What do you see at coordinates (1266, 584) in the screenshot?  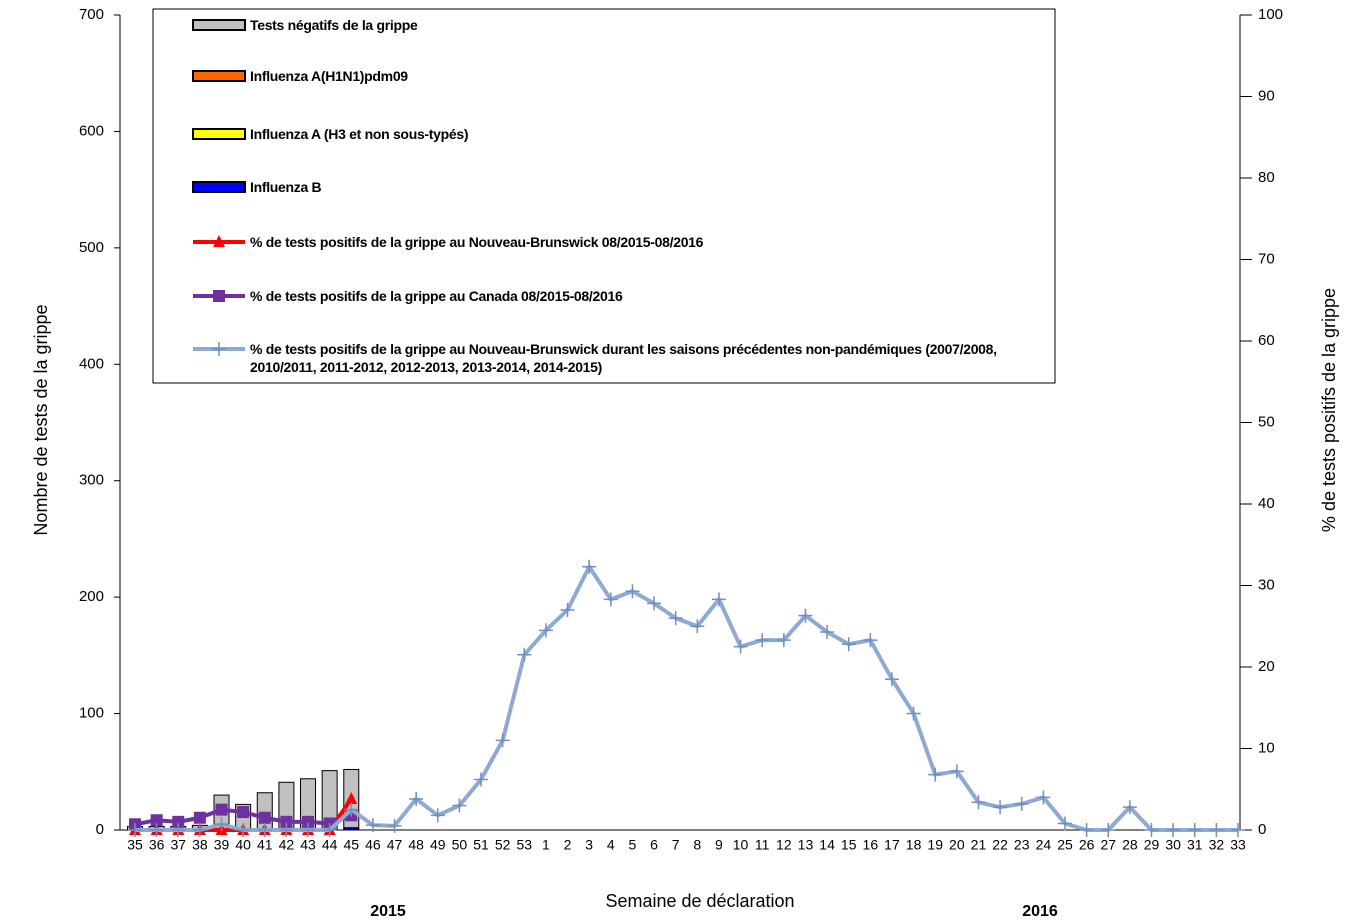 I see `y2-tick-label: 30` at bounding box center [1266, 584].